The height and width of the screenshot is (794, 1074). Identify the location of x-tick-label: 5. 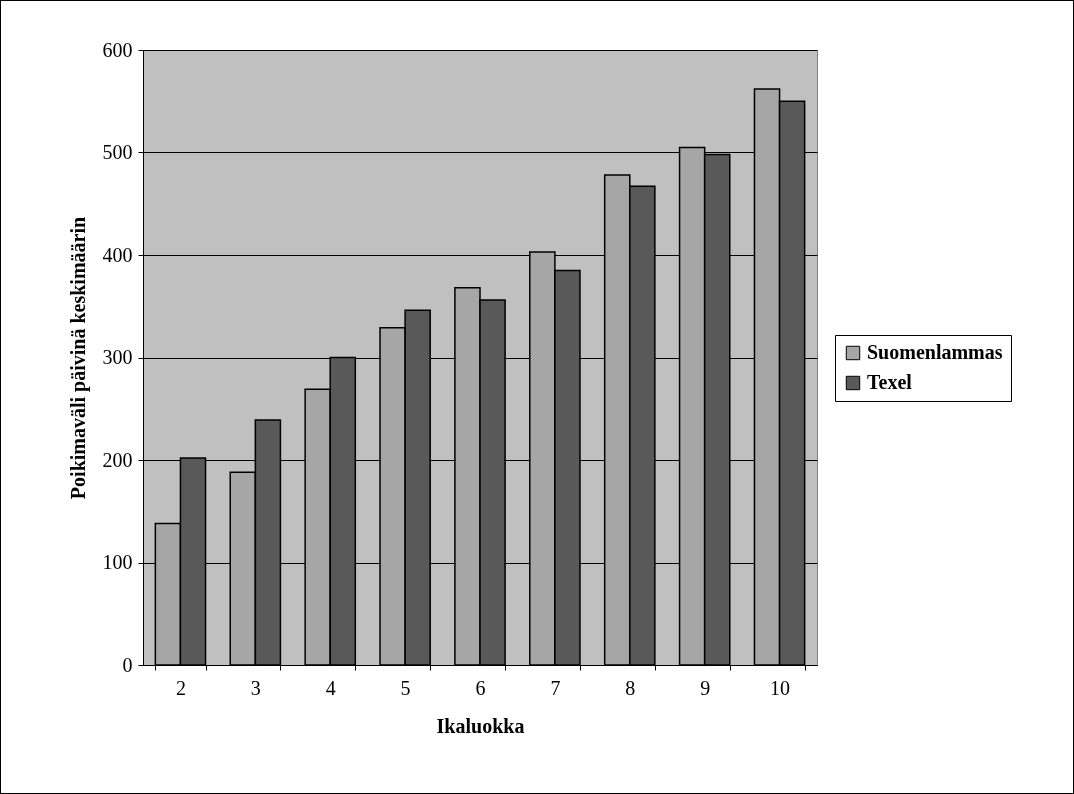
(405, 687).